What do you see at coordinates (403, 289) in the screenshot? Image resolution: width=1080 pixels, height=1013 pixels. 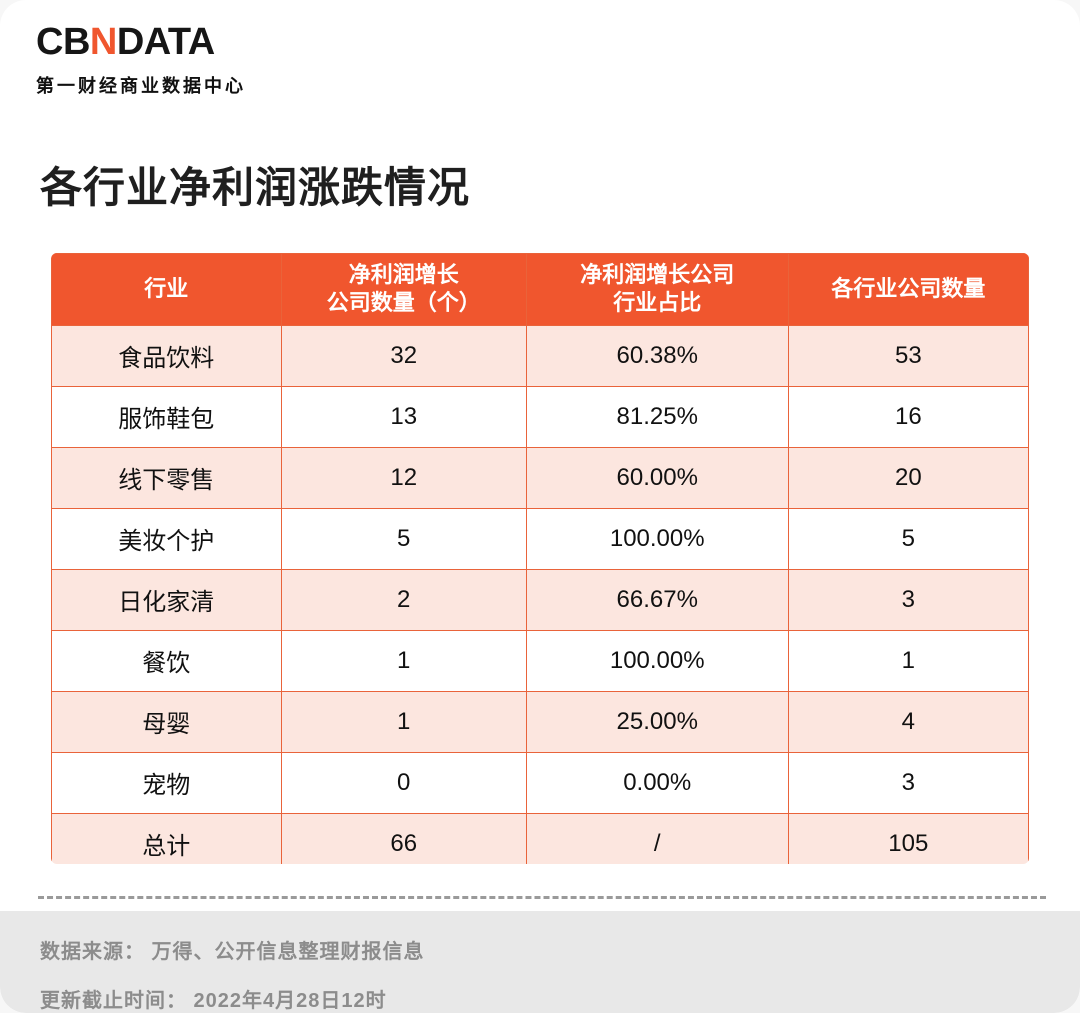 I see `header-cell-growth-count: 净利润增长 公司数量（个）` at bounding box center [403, 289].